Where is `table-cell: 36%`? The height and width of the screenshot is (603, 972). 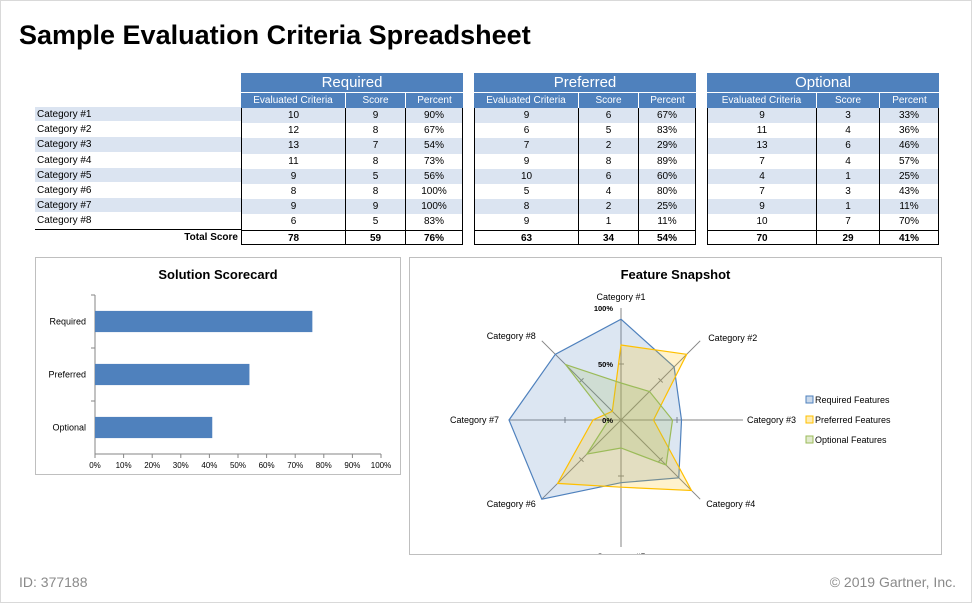 table-cell: 36% is located at coordinates (909, 131).